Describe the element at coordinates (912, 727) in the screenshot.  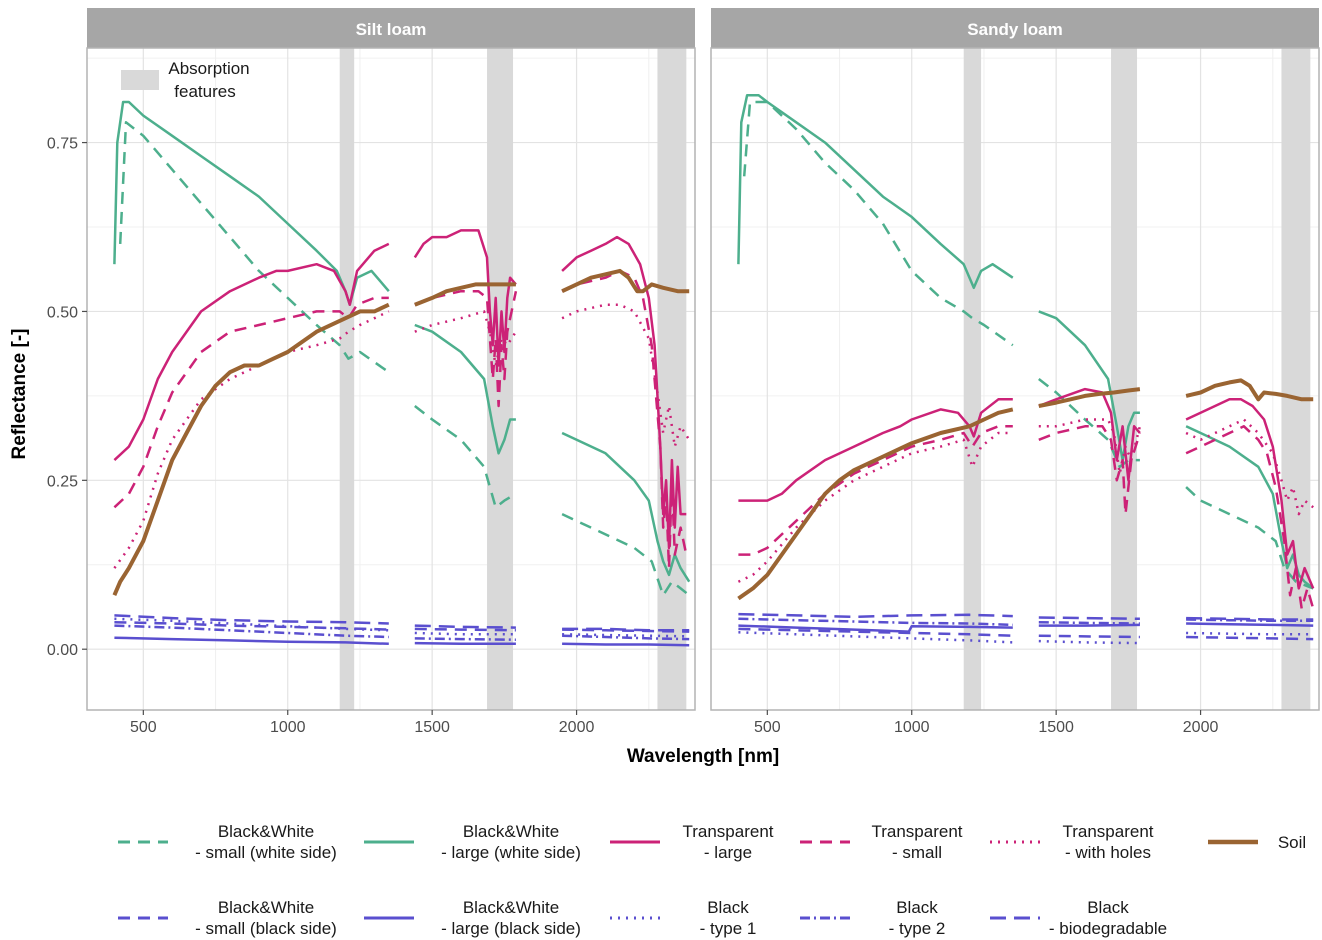
I see `x-tick-label: 1000` at that location.